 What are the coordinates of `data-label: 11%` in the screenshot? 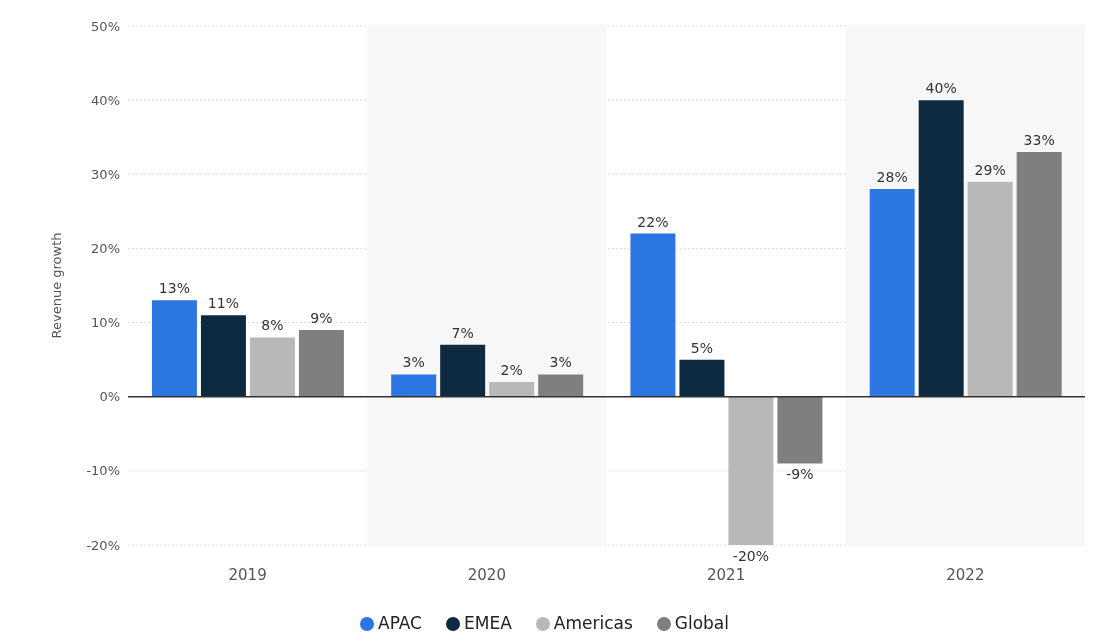 It's located at (223, 303).